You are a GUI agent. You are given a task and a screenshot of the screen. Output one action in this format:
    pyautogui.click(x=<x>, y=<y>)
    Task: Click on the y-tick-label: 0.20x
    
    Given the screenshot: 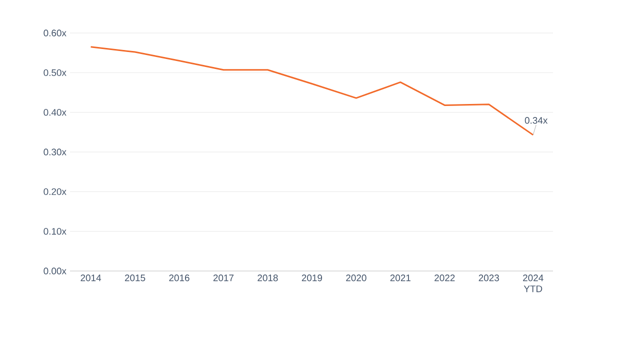 What is the action you would take?
    pyautogui.click(x=55, y=192)
    